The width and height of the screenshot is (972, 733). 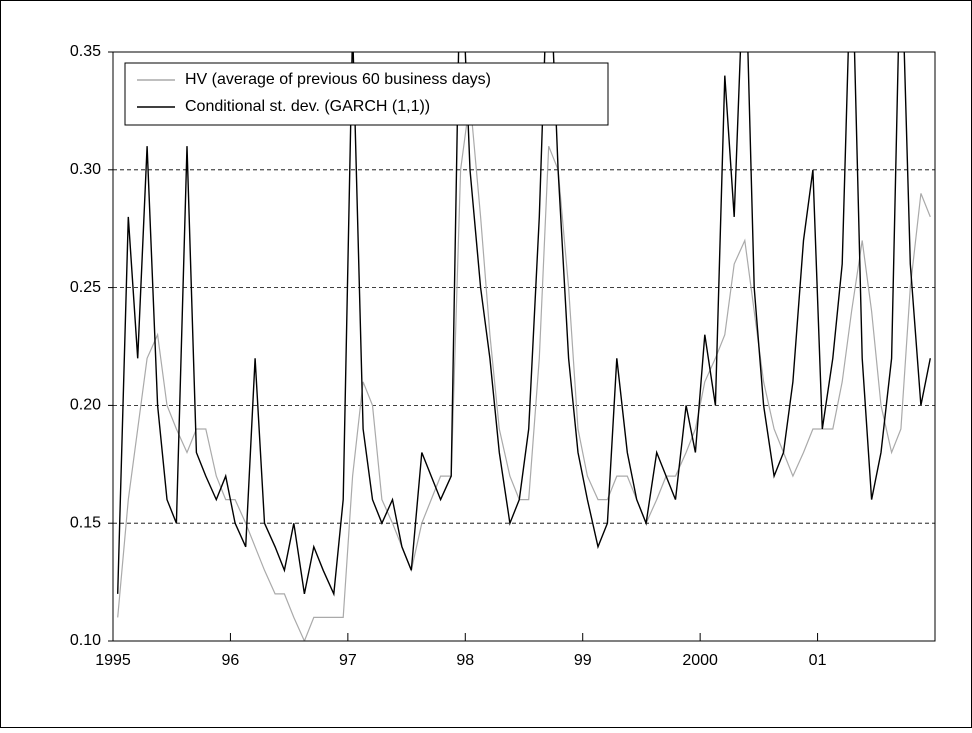 What do you see at coordinates (583, 660) in the screenshot?
I see `x-tick-label: 99` at bounding box center [583, 660].